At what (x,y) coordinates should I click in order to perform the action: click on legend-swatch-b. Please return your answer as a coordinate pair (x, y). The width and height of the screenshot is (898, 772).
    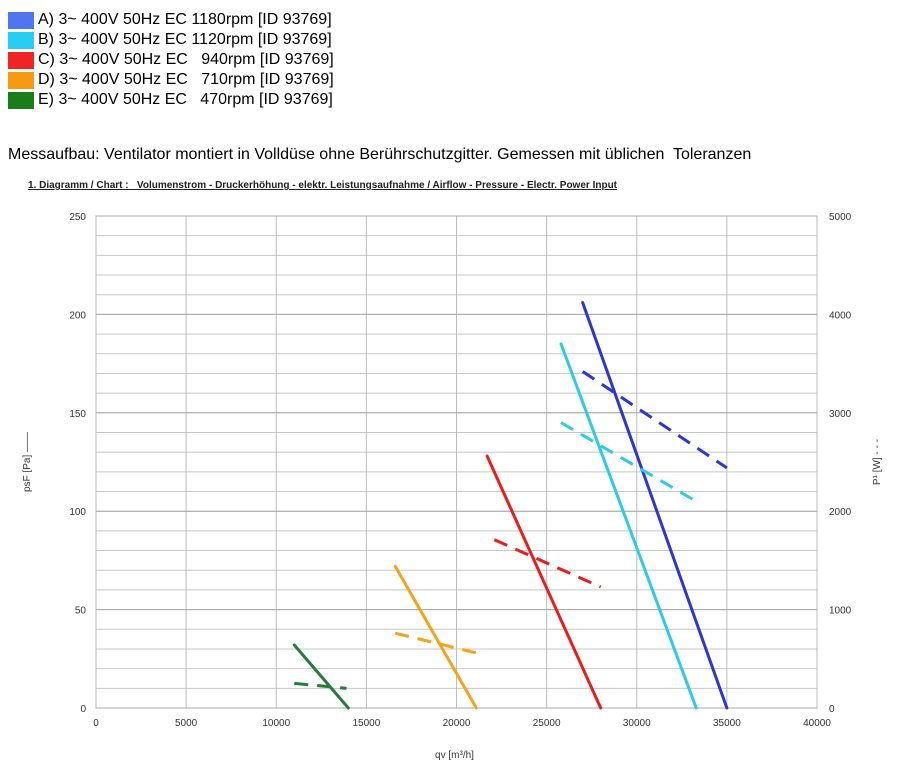
    Looking at the image, I should click on (21, 40).